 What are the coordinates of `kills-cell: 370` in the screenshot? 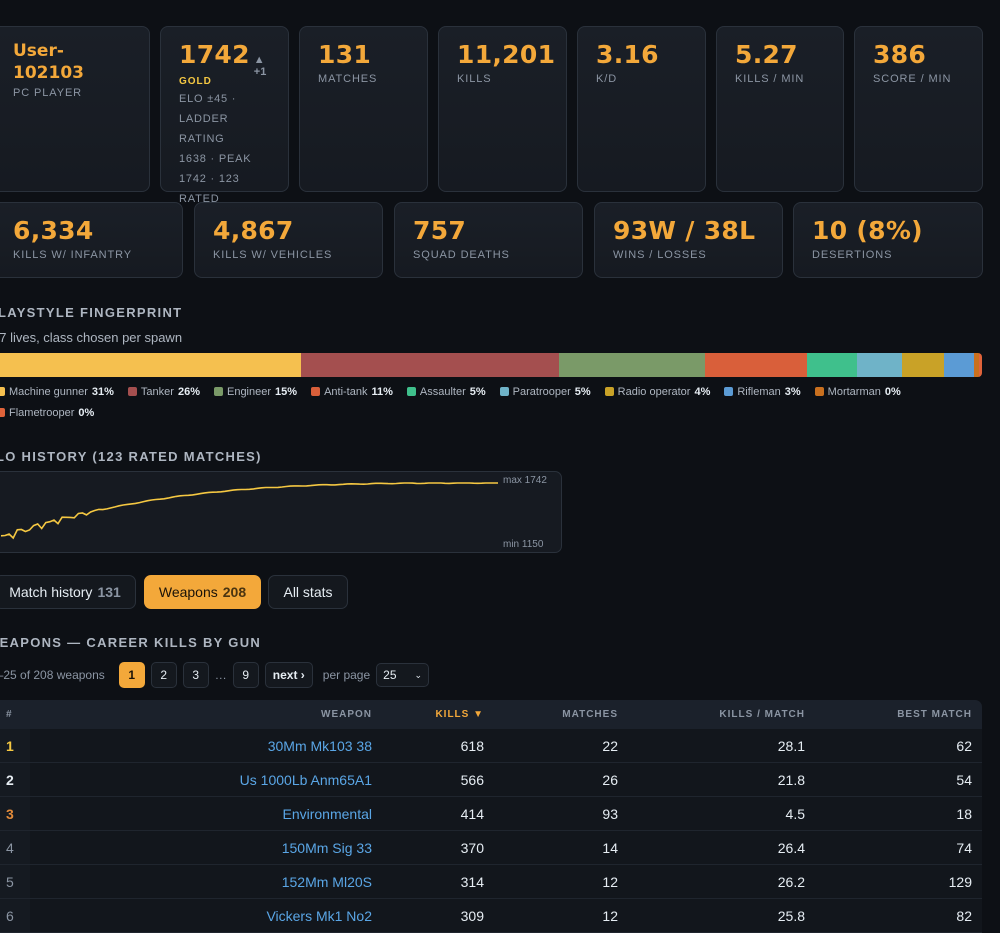 It's located at (472, 847).